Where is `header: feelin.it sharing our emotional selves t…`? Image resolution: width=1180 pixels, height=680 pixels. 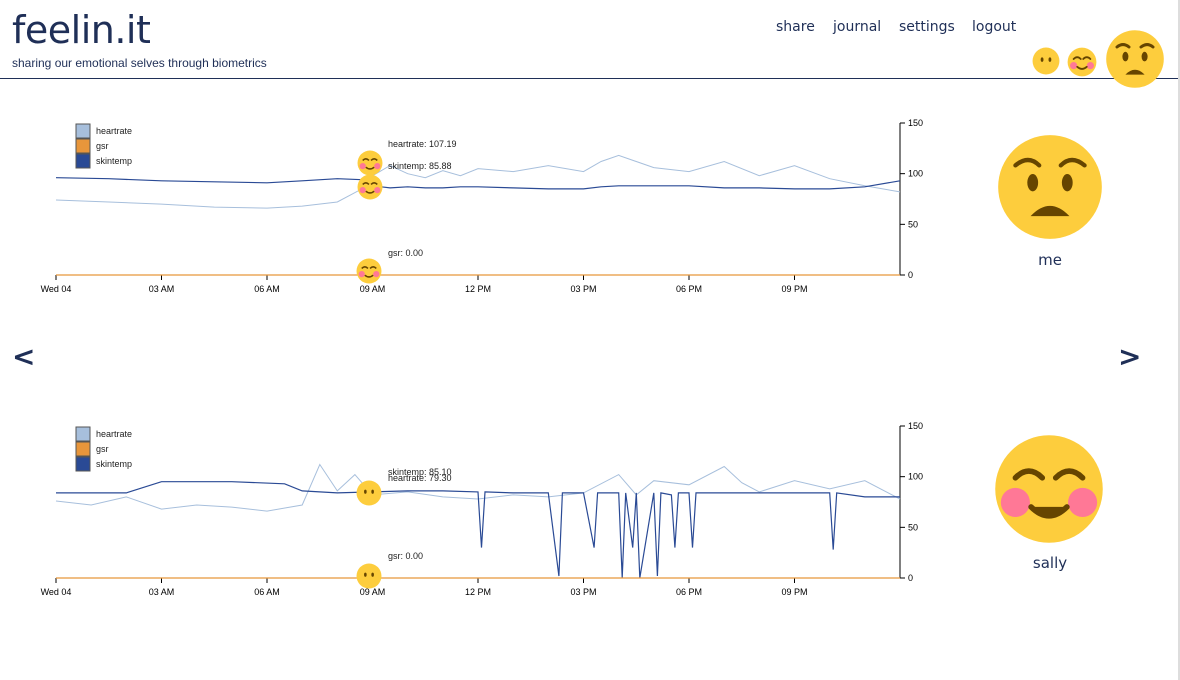
header: feelin.it sharing our emotional selves t… is located at coordinates (590, 44).